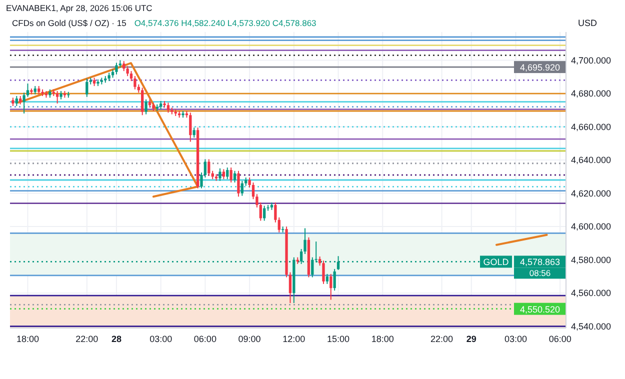 This screenshot has height=379, width=625. Describe the element at coordinates (591, 227) in the screenshot. I see `y-tick-label: 4,600.000` at that location.